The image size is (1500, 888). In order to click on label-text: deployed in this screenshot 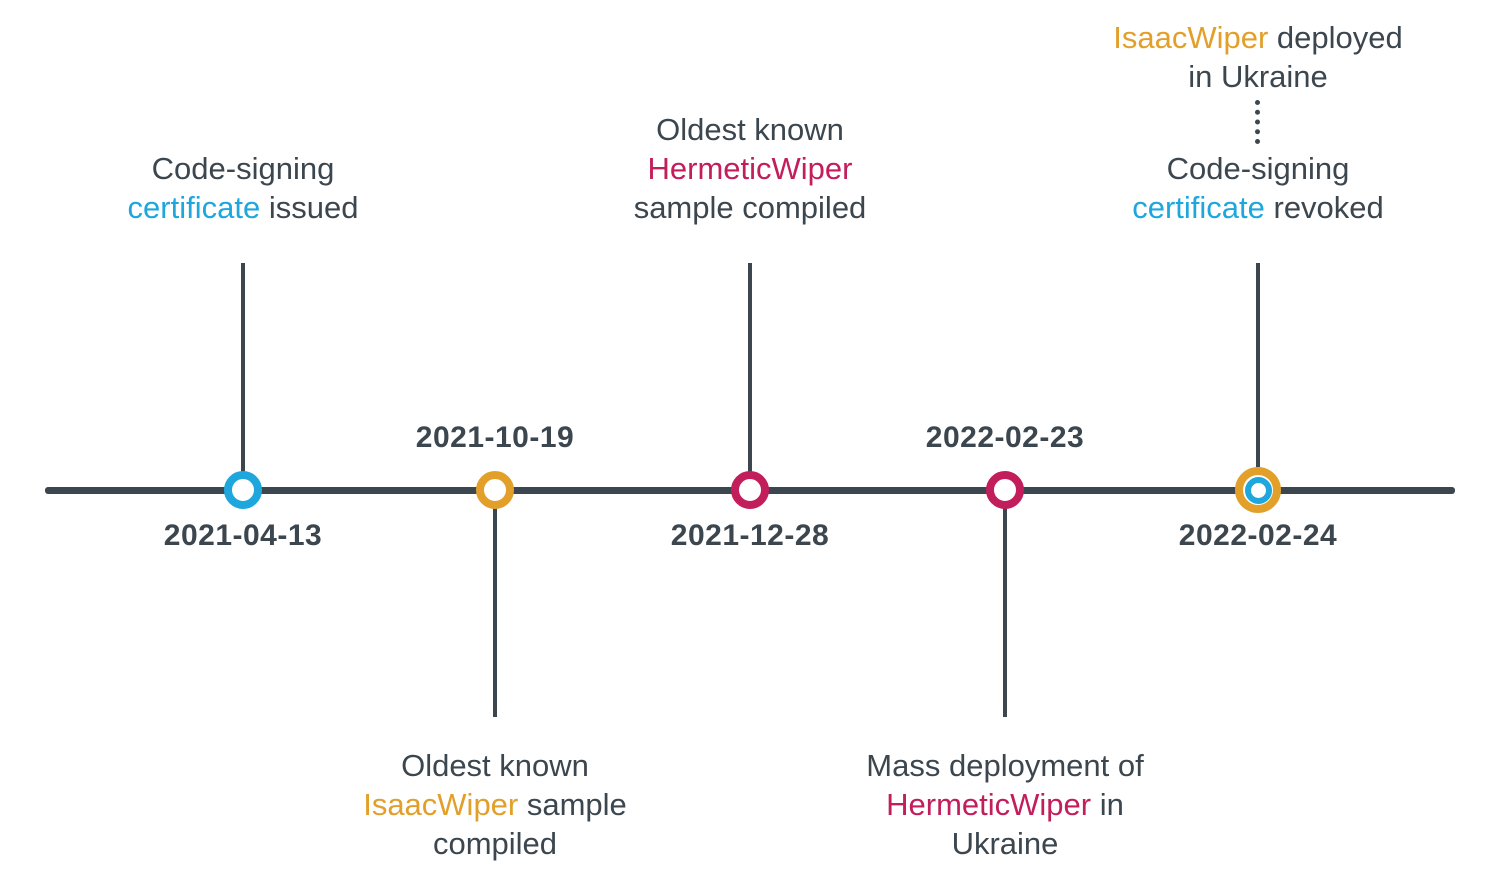, I will do `click(1335, 37)`.